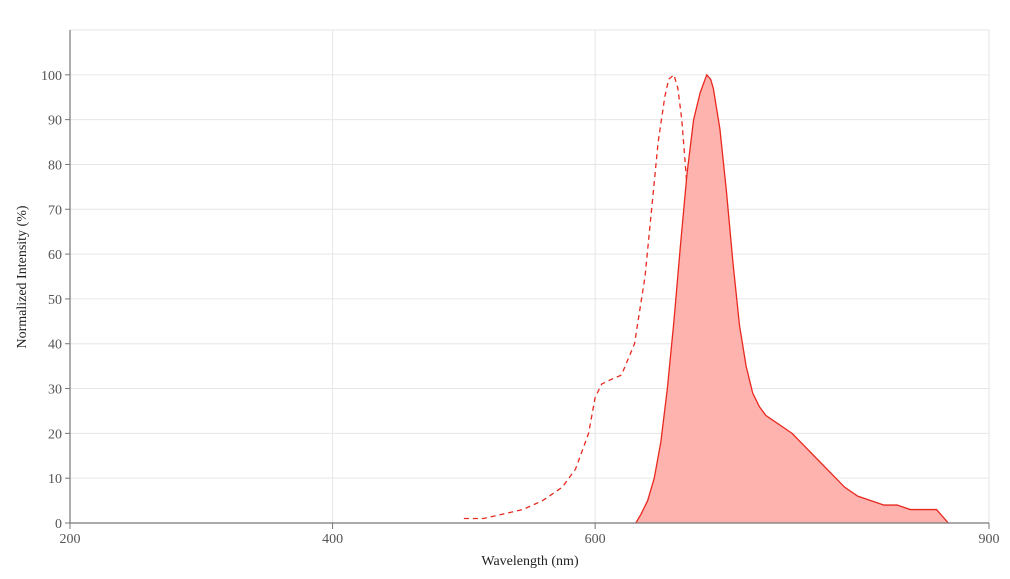 Image resolution: width=1010 pixels, height=579 pixels. Describe the element at coordinates (58, 524) in the screenshot. I see `y-tick-label: 0` at that location.